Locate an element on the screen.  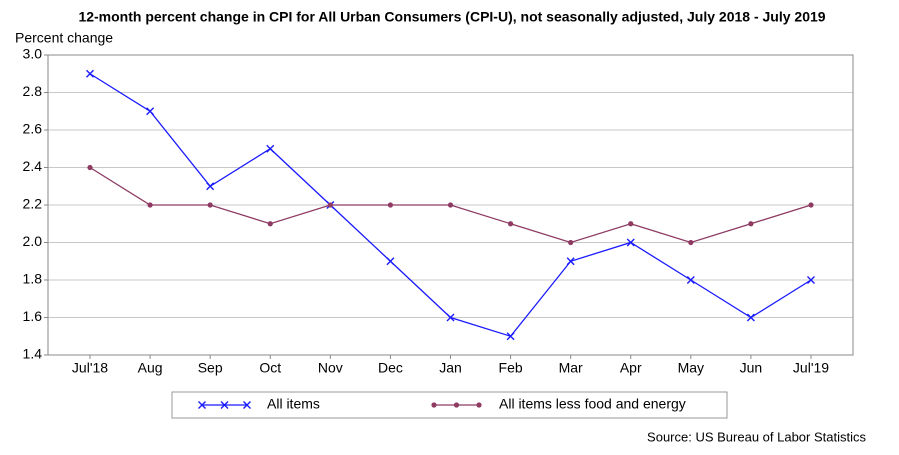
x-tick-label: Jul'19 is located at coordinates (811, 368).